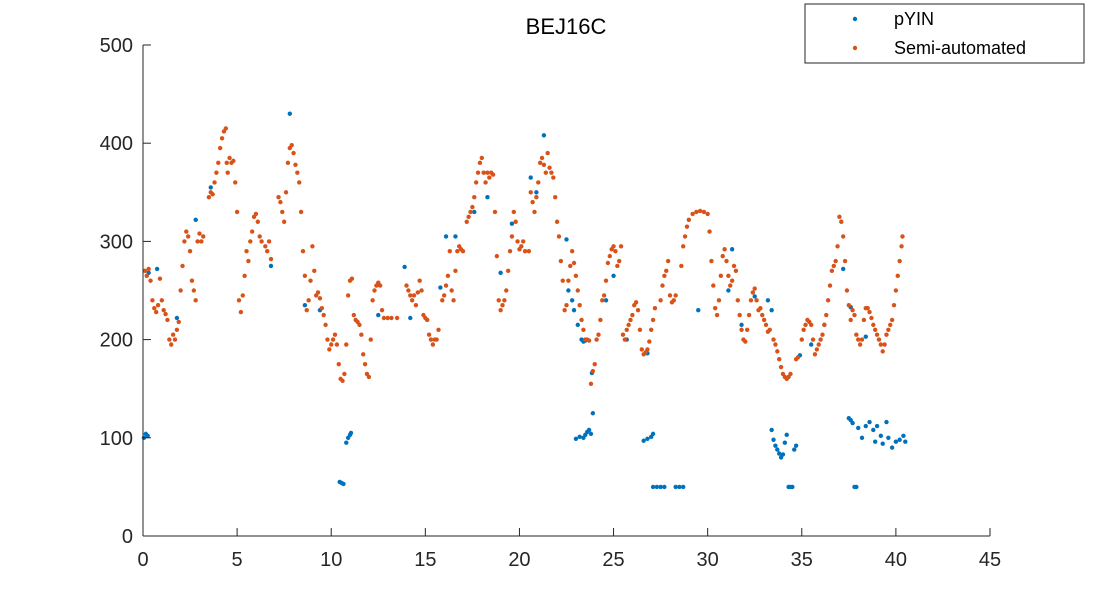 Image resolution: width=1094 pixels, height=602 pixels. Describe the element at coordinates (125, 291) in the screenshot. I see `y-ticks: 0 100 200 300 400 500` at that location.